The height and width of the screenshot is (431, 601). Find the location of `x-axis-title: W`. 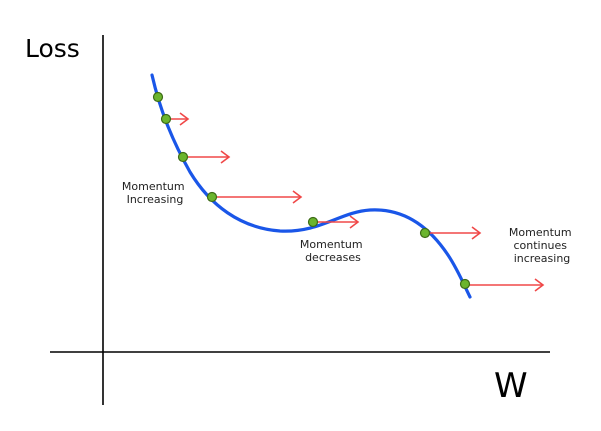

x-axis-title: W is located at coordinates (511, 386).